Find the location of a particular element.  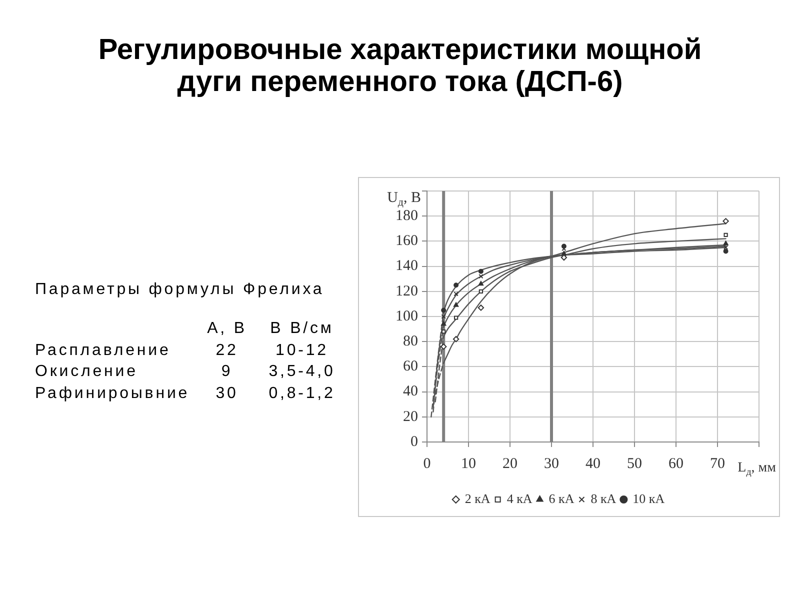

x-tick-label: 70 is located at coordinates (717, 464).